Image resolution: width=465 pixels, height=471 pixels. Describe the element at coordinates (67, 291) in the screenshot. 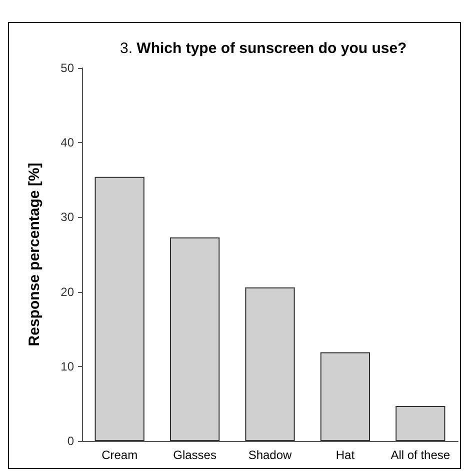

I see `y-tick-label: 20` at that location.